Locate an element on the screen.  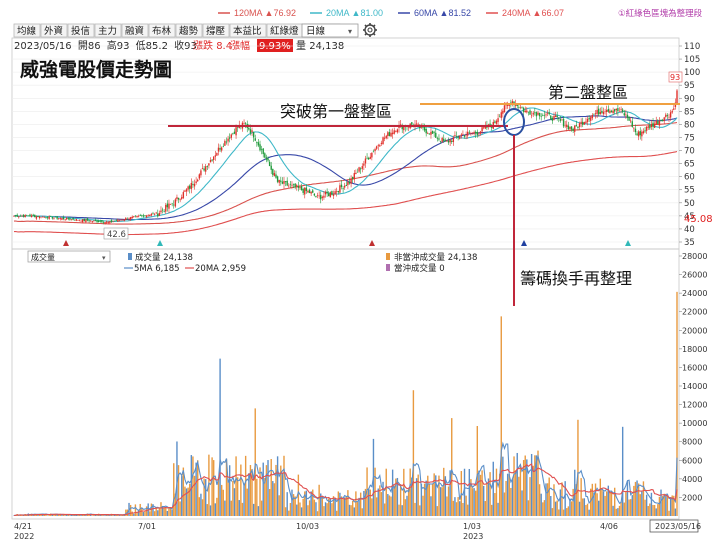
legend-60ma: 60MA ▲81.52 is located at coordinates (442, 13).